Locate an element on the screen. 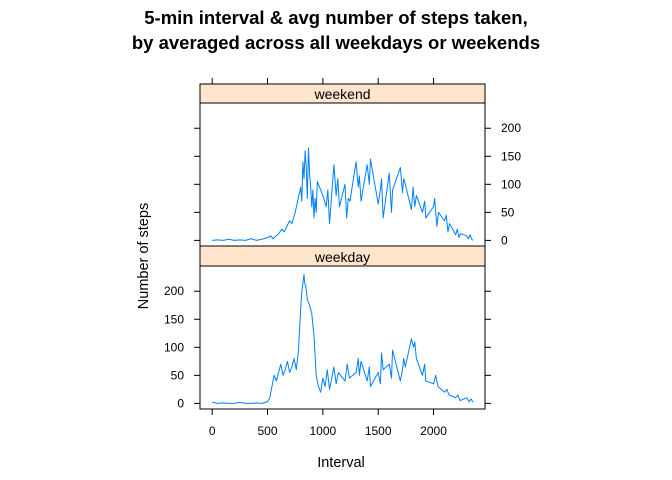 This screenshot has height=480, width=672. x-tick-label-1000: 1000 is located at coordinates (323, 431).